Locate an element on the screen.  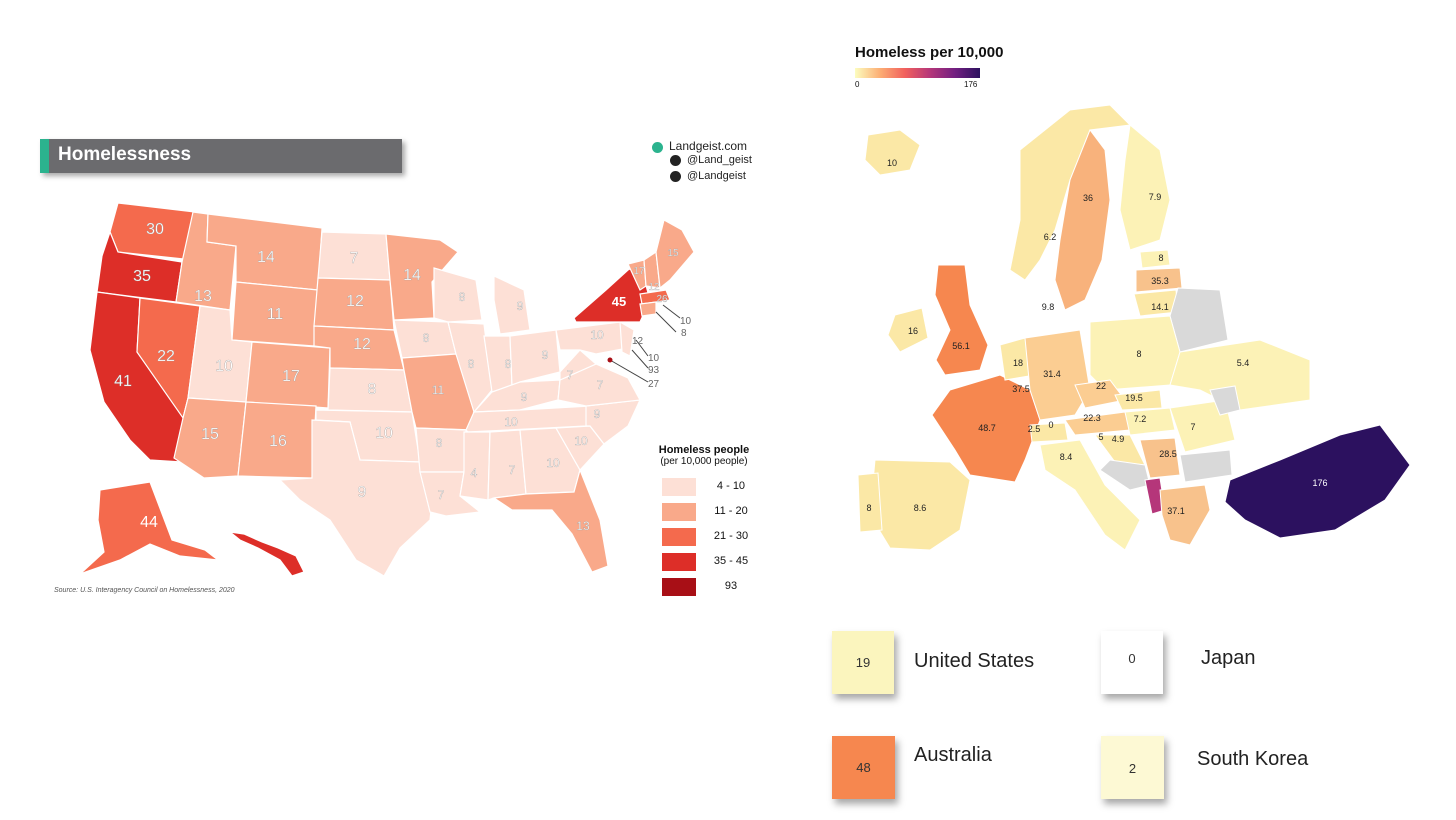
label-new-york: 45 is located at coordinates (619, 301).